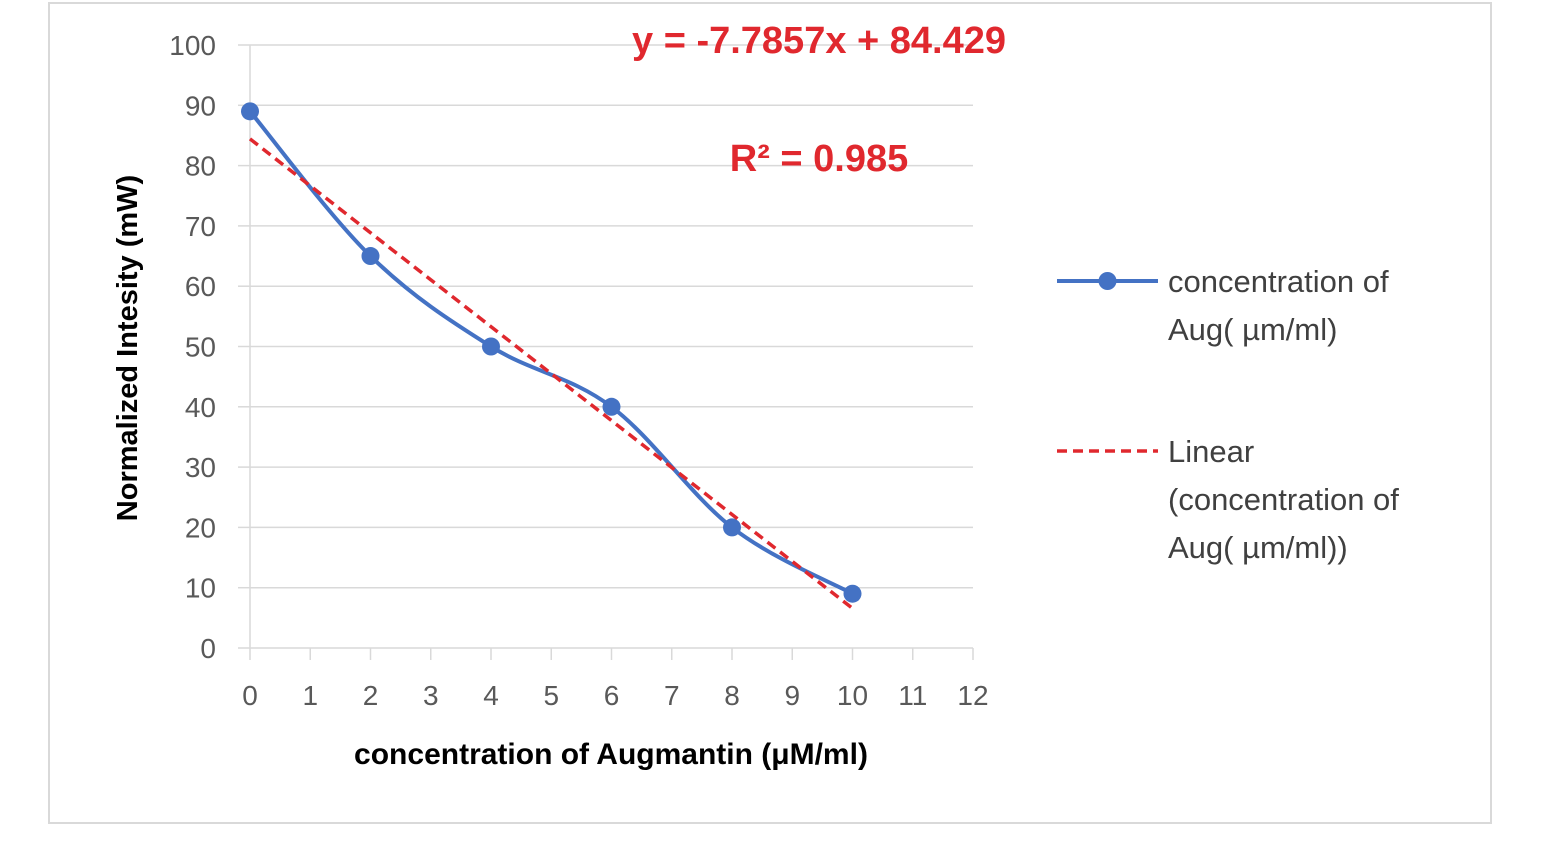 The image size is (1554, 857). Describe the element at coordinates (551, 695) in the screenshot. I see `x-tick-label: 5` at that location.